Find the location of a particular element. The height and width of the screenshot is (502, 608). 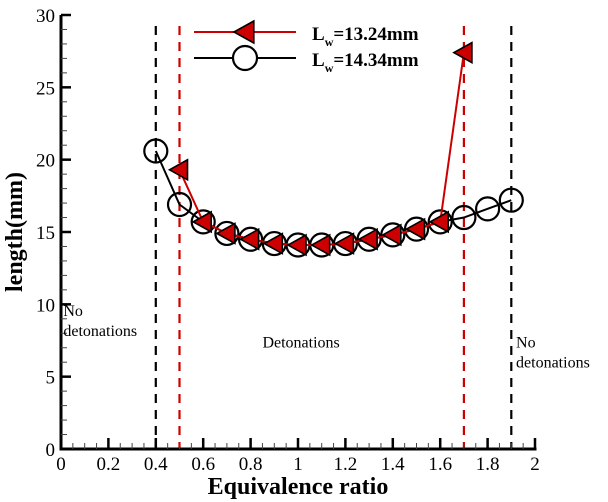

y-tick-label: 25 is located at coordinates (45, 88).